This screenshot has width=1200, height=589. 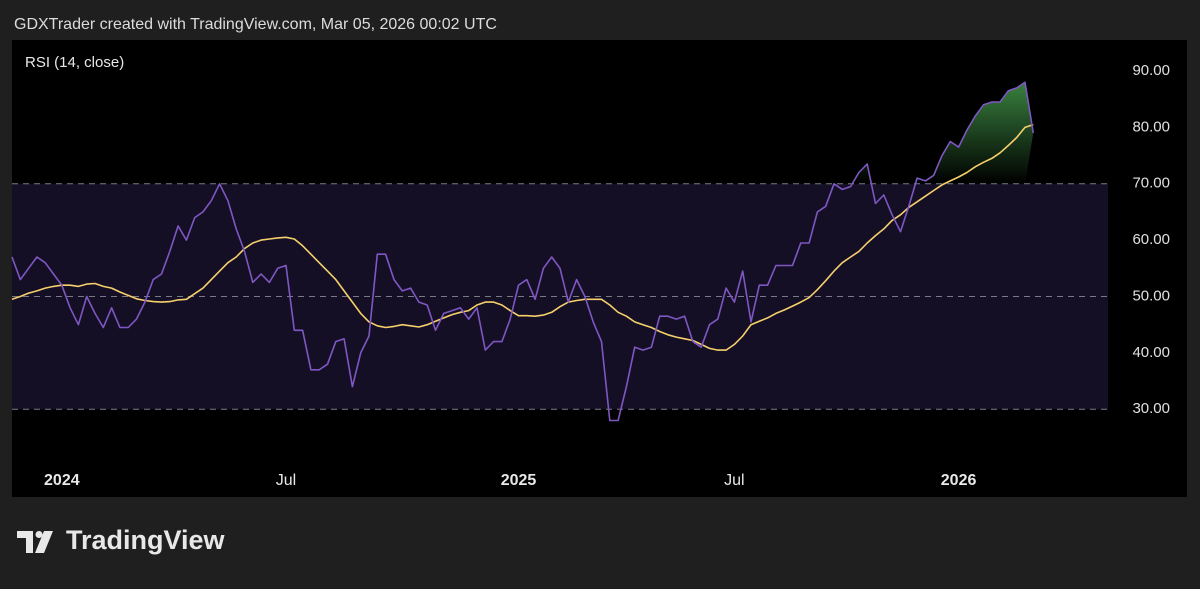 What do you see at coordinates (1151, 183) in the screenshot?
I see `y-tick-label: 70.00` at bounding box center [1151, 183].